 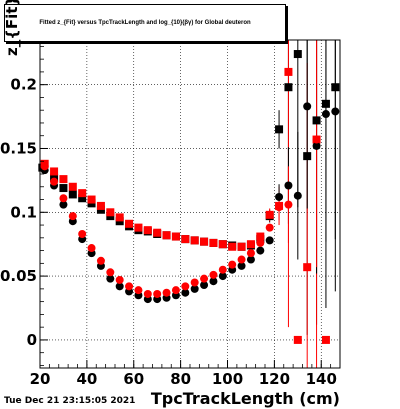 What do you see at coordinates (32, 340) in the screenshot?
I see `y-tick-label: 0` at bounding box center [32, 340].